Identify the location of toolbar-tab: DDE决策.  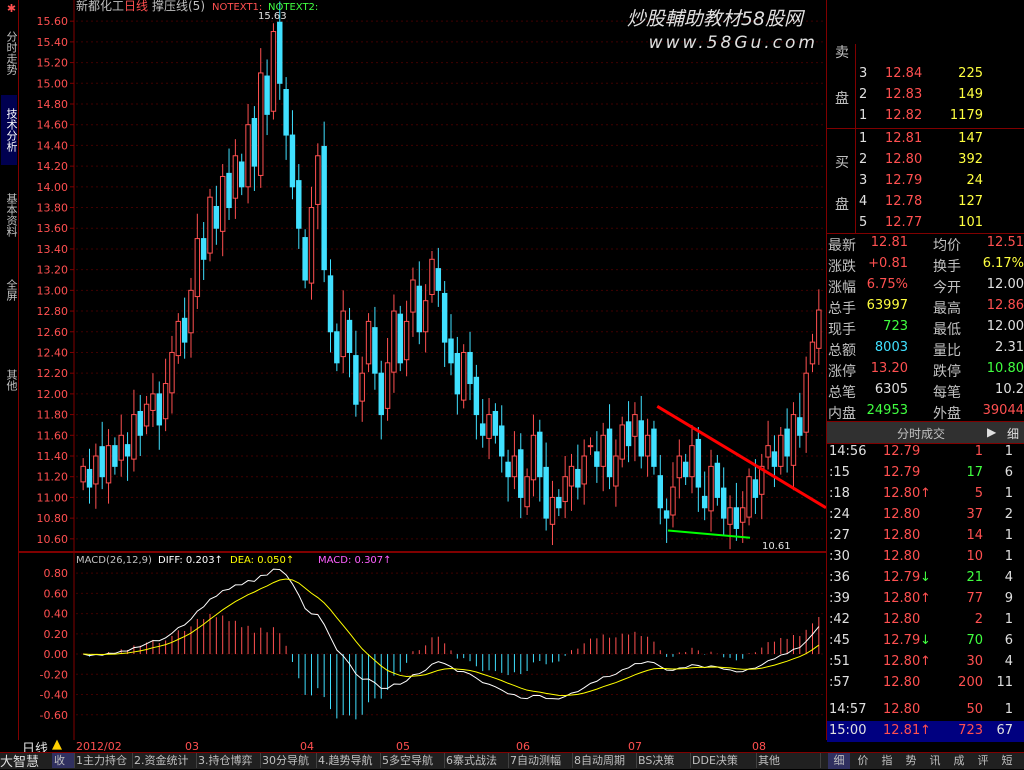
(723, 760).